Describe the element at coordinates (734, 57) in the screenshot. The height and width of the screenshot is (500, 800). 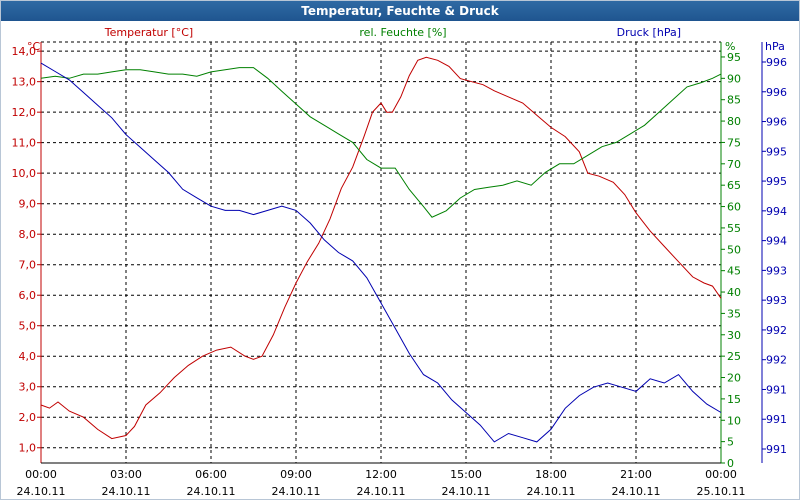
I see `humidity-tick-label: 95` at that location.